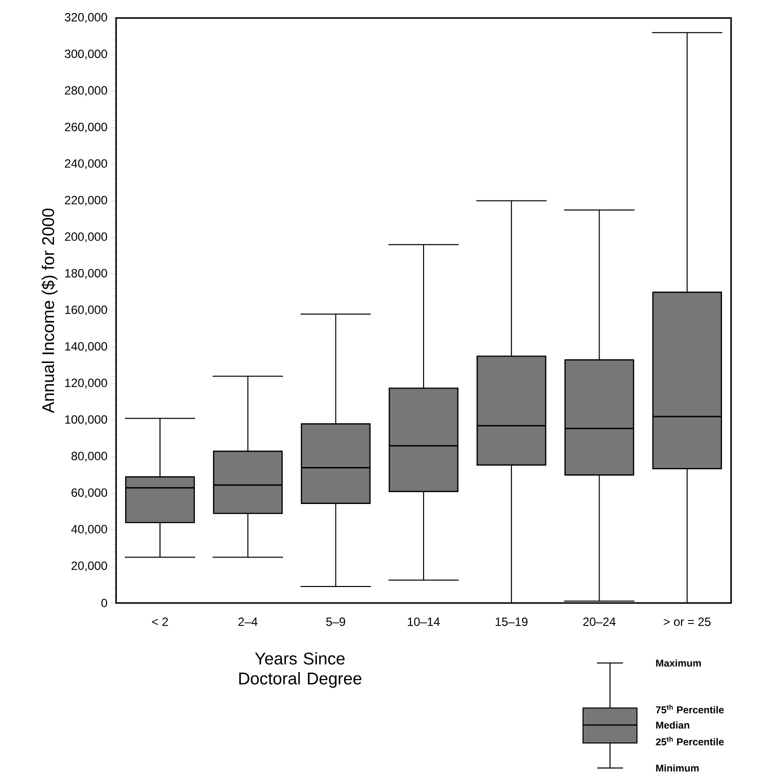  I want to click on text: Maximum, so click(678, 663).